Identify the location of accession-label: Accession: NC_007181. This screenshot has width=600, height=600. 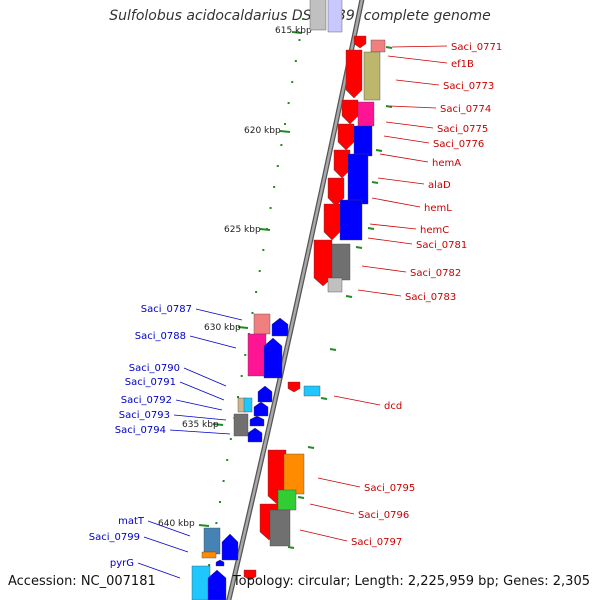
(82, 581).